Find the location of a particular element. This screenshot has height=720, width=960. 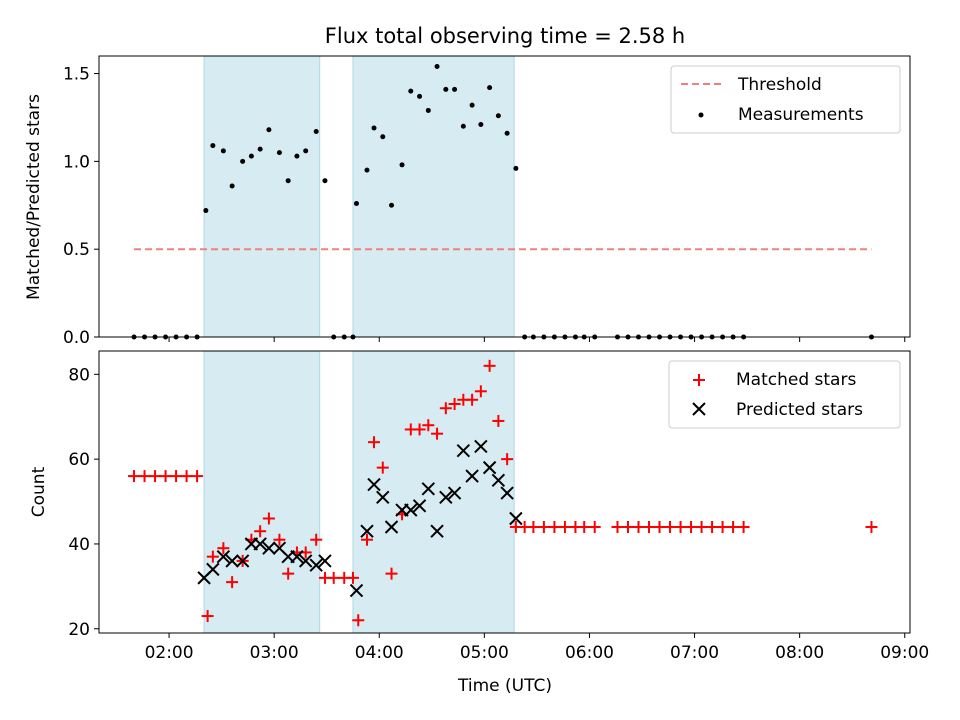

bottom-shaded-intervals is located at coordinates (359, 492).